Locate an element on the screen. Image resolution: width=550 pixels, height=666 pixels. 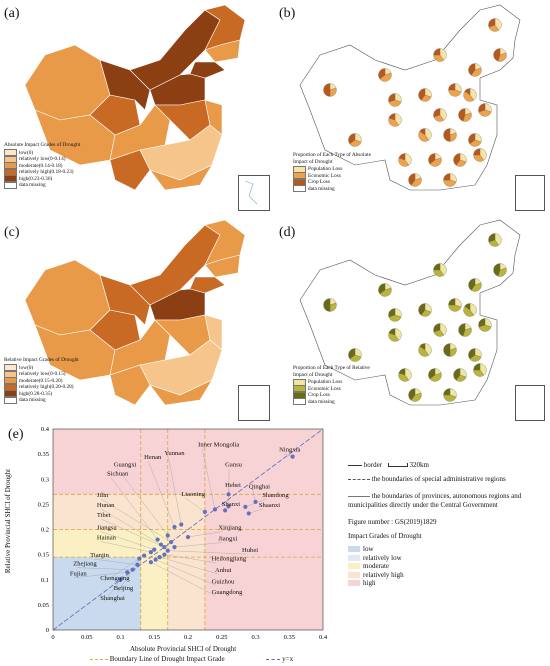
point-label: Shanxi is located at coordinates (231, 504).